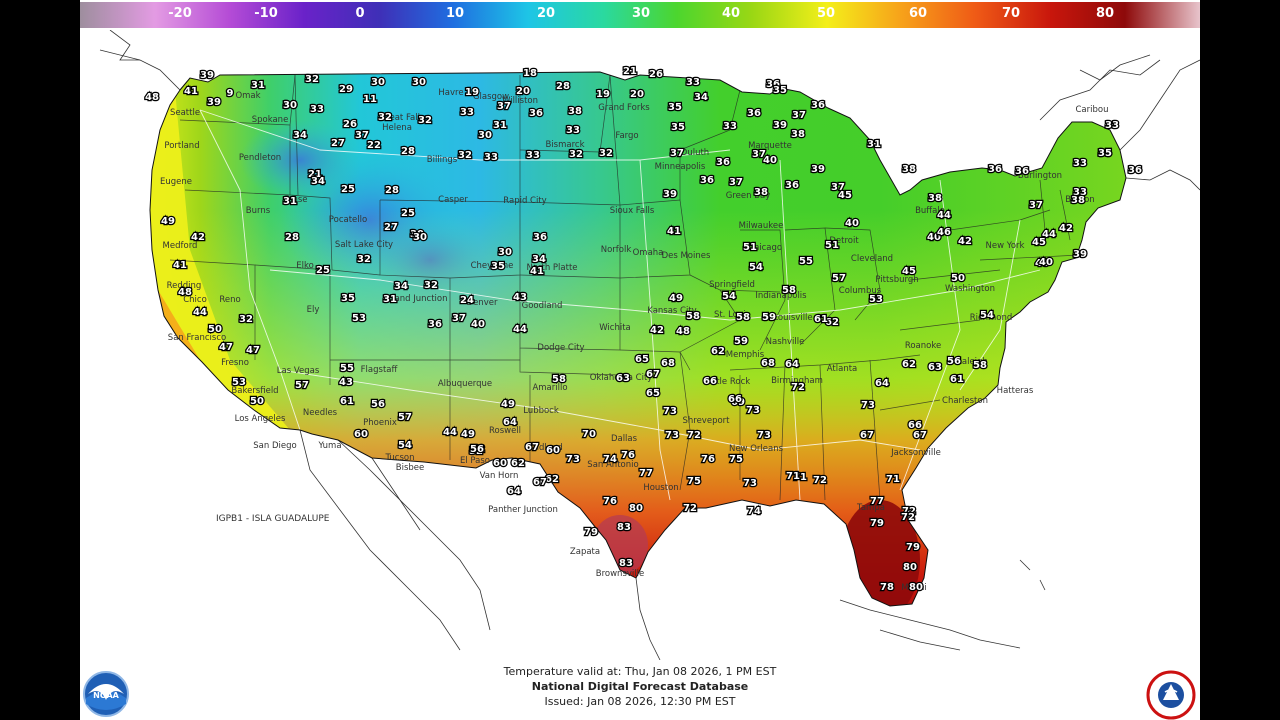  What do you see at coordinates (792, 318) in the screenshot?
I see `city-label: Louisville` at bounding box center [792, 318].